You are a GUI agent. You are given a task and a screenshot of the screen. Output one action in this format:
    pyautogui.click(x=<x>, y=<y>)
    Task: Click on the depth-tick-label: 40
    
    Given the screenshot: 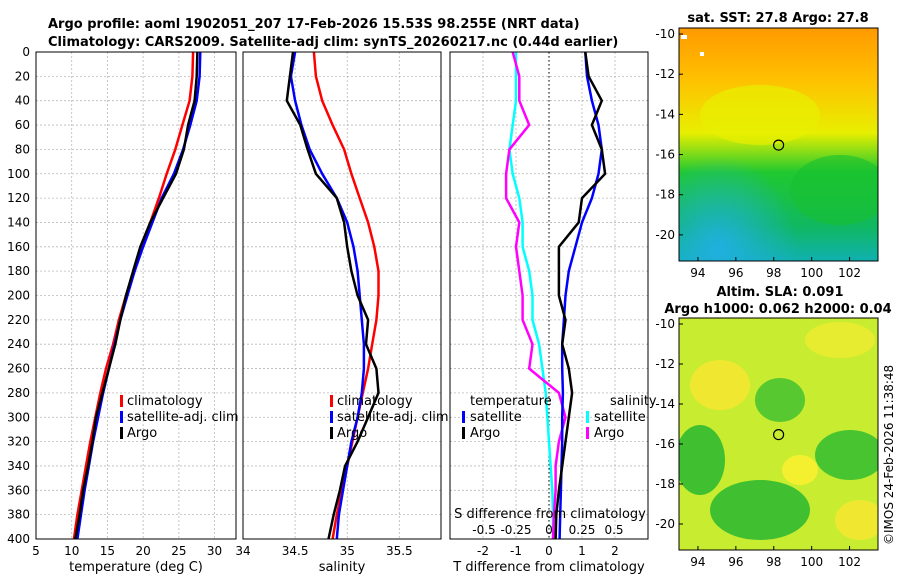 What is the action you would take?
    pyautogui.click(x=22, y=101)
    